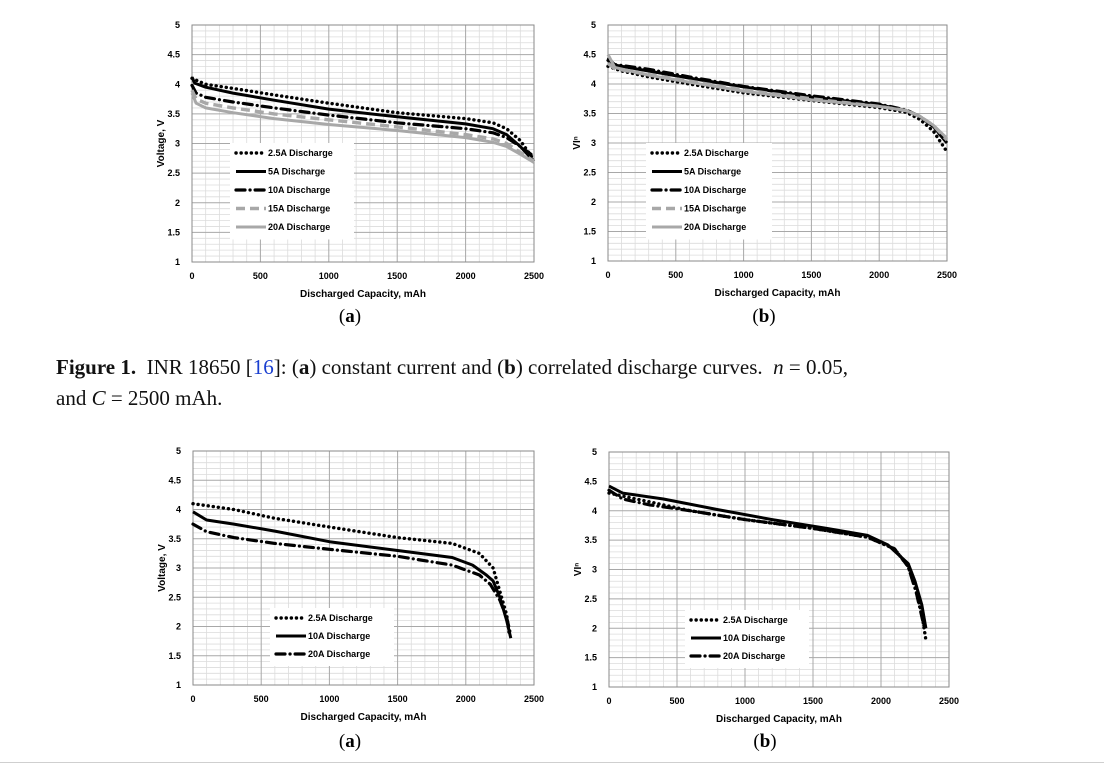  What do you see at coordinates (578, 569) in the screenshot?
I see `y-axis-label: VIⁿ` at bounding box center [578, 569].